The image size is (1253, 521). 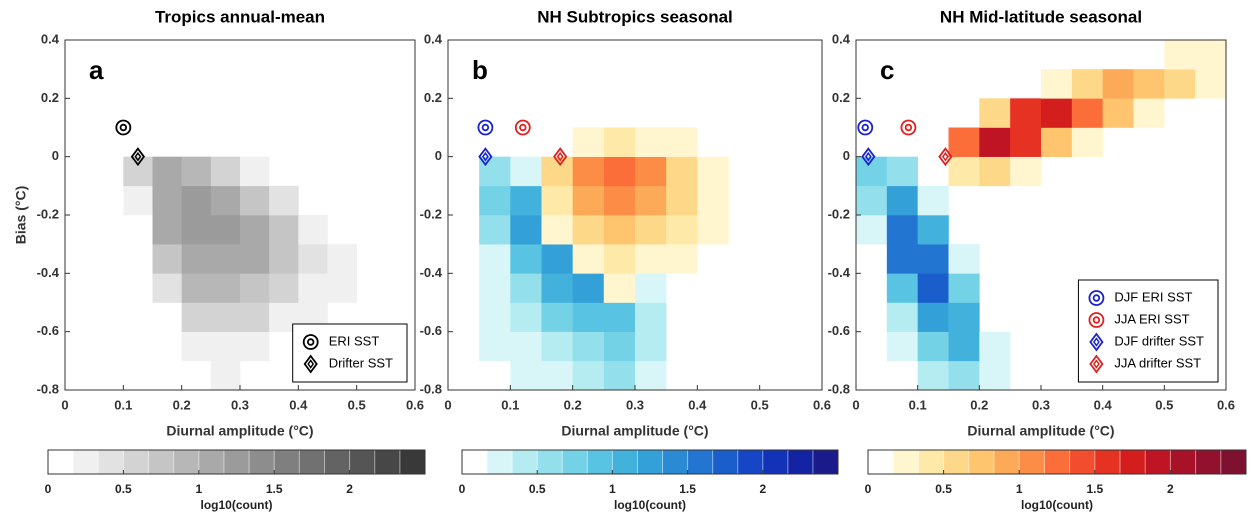 I want to click on x-tick-label: 0.3, so click(x=635, y=404).